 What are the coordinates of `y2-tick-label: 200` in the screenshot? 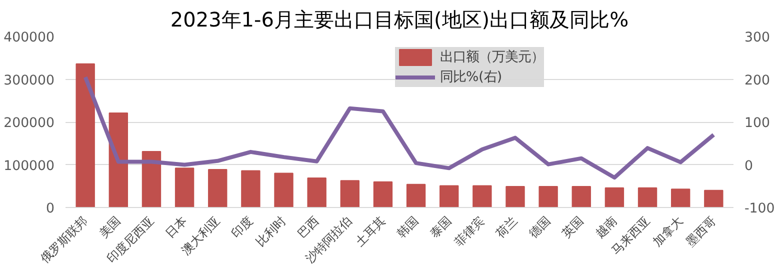 It's located at (757, 80).